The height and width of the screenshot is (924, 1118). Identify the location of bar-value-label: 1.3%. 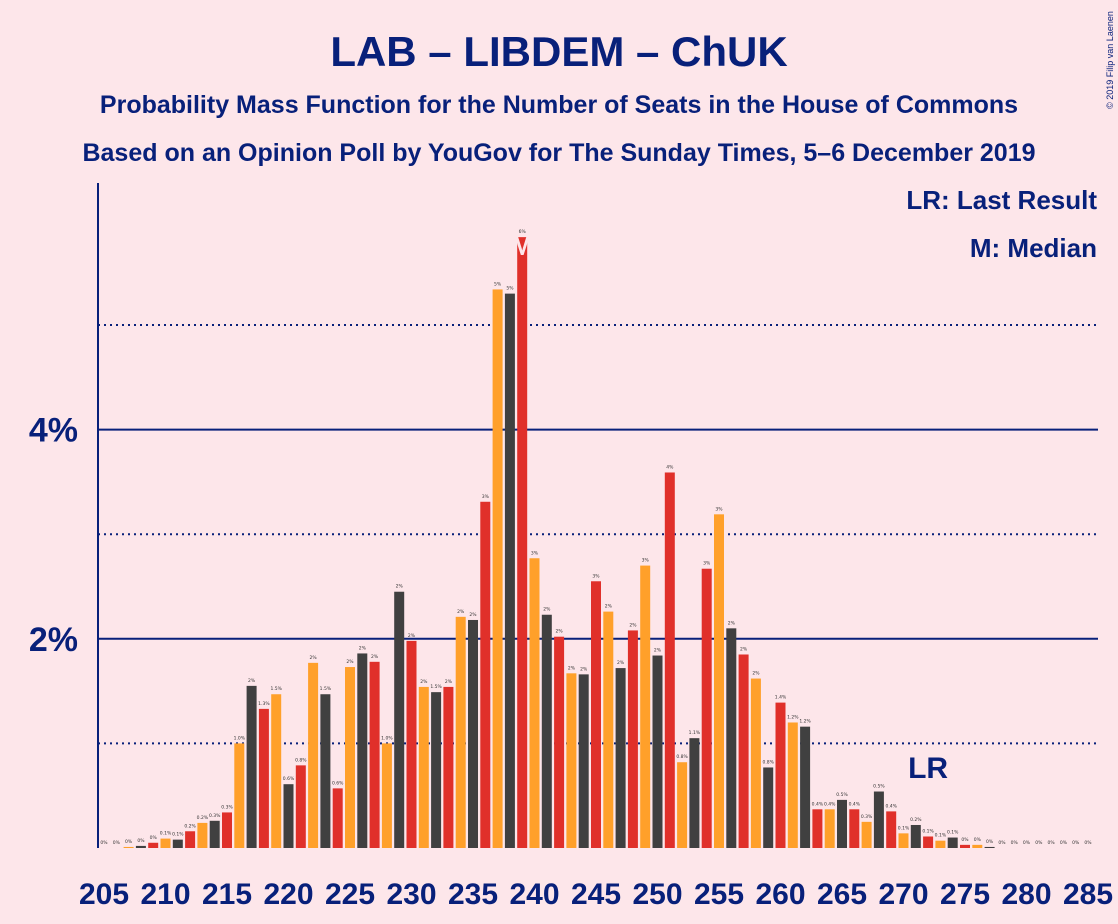
(264, 704).